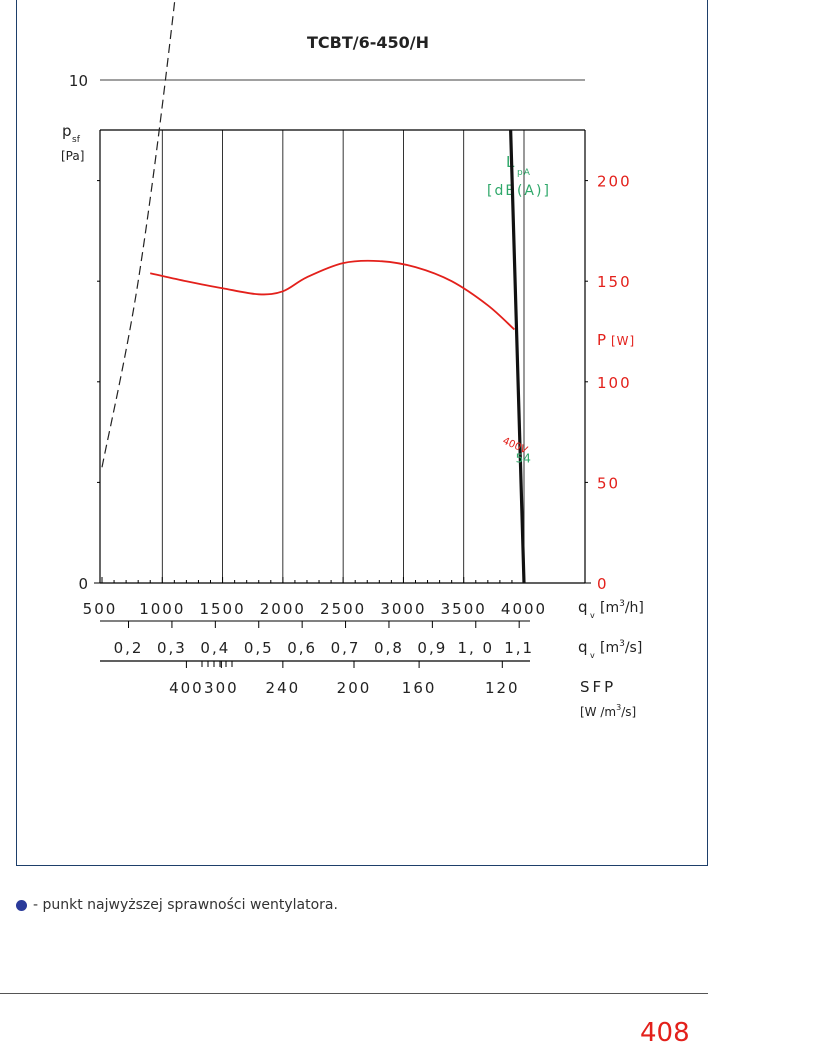  I want to click on m3s-axis-unit: [m3/s], so click(621, 647).